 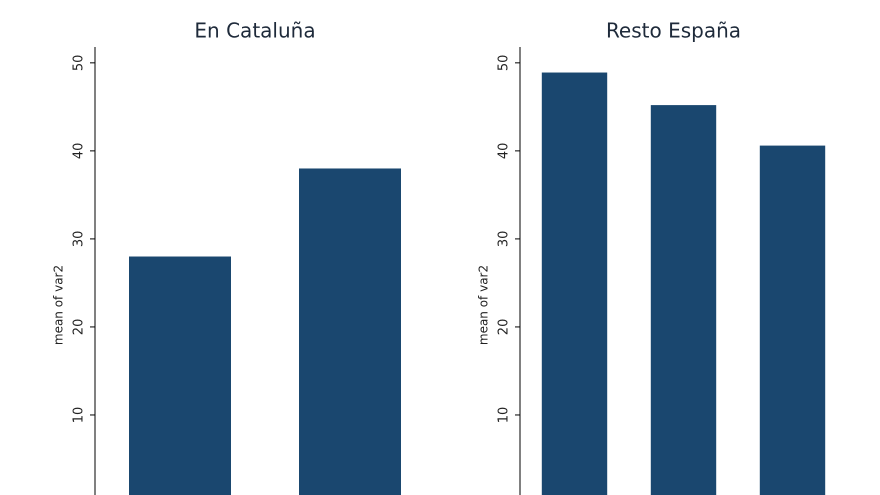 What do you see at coordinates (254, 31) in the screenshot?
I see `chart-title: En Cataluña` at bounding box center [254, 31].